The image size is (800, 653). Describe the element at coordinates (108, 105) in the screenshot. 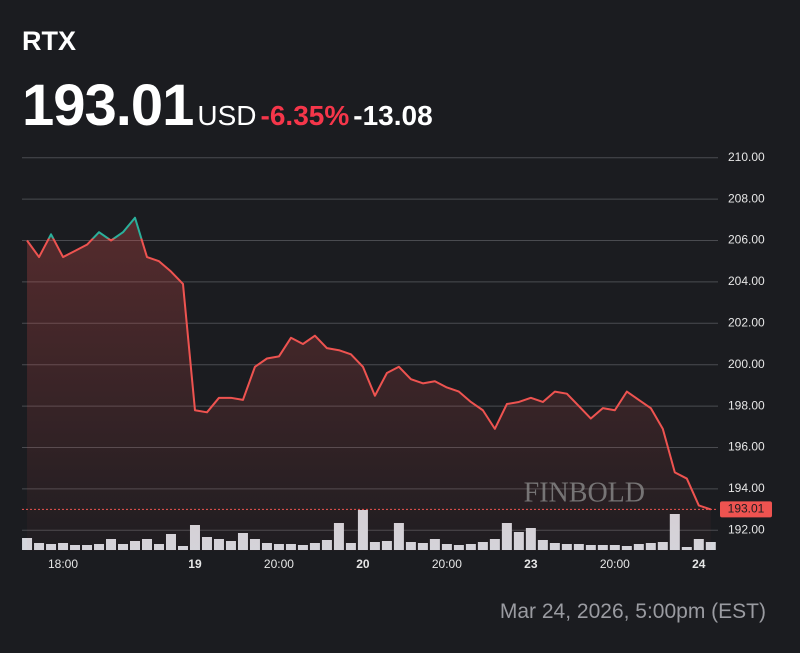

I see `price: 193.01` at that location.